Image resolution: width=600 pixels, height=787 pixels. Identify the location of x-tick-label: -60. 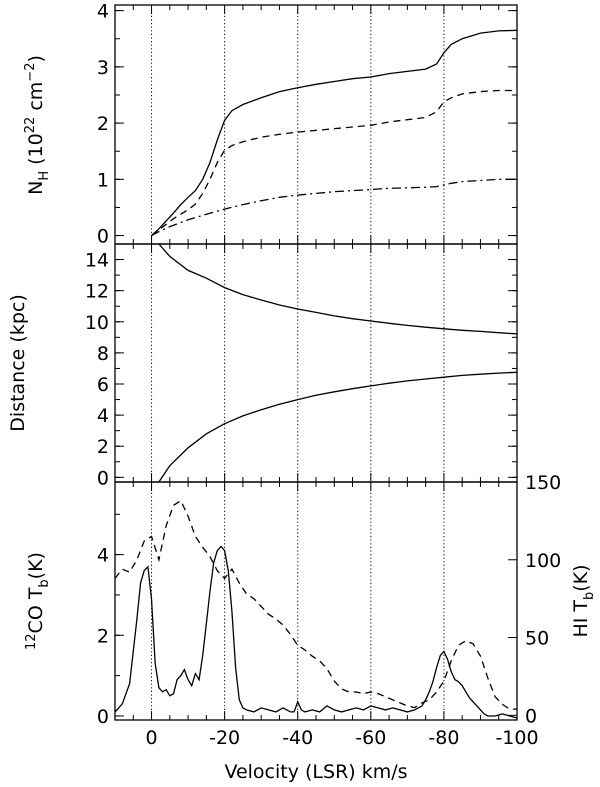
(370, 738).